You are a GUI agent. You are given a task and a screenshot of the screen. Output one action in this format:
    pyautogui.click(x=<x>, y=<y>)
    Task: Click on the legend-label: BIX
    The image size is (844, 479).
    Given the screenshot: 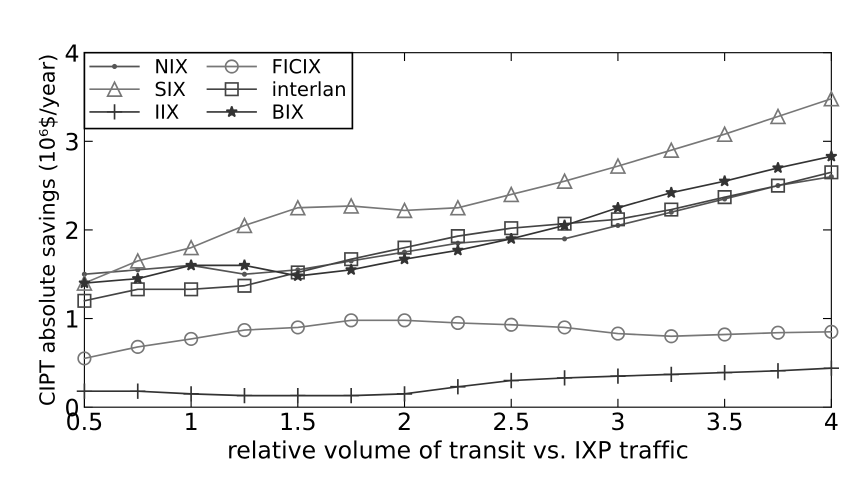 What is the action you would take?
    pyautogui.click(x=289, y=111)
    